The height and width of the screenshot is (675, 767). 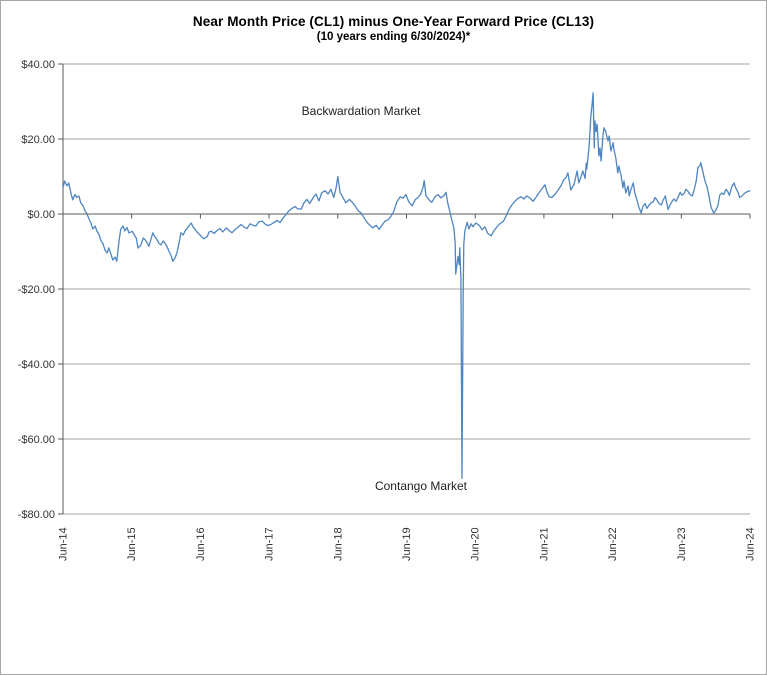 What do you see at coordinates (64, 544) in the screenshot?
I see `x-axis-label: Jun-14` at bounding box center [64, 544].